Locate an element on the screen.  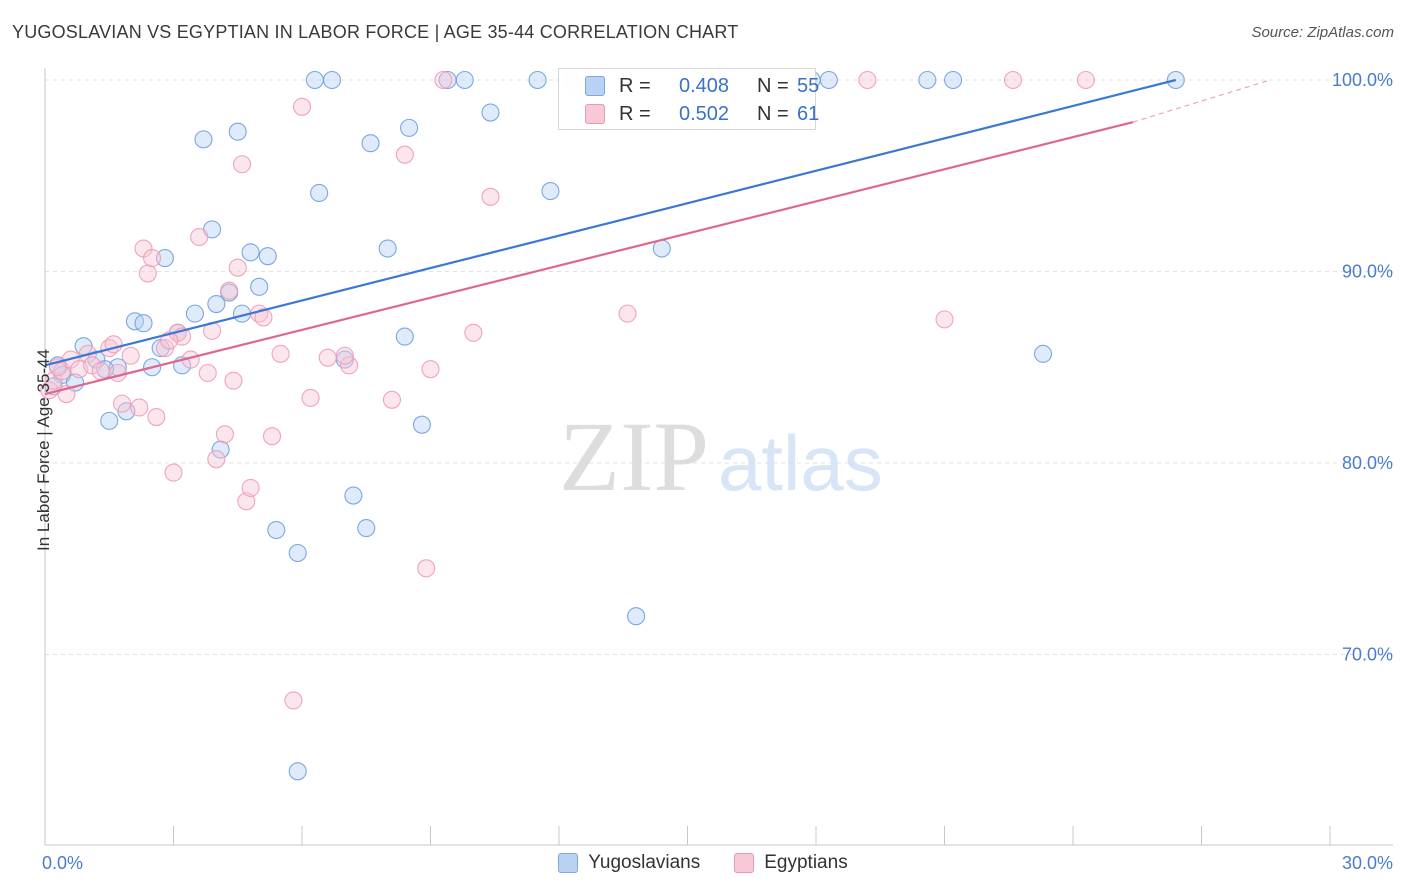
r-value: 0.408 is located at coordinates (704, 85).